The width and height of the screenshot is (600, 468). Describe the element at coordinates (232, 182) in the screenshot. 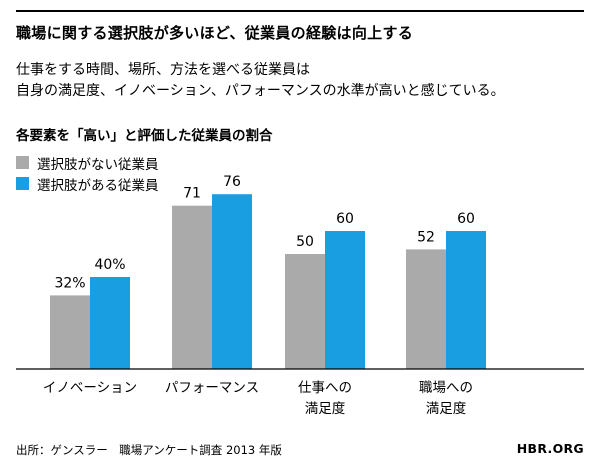

I see `data-label-with-choice-1: 76` at that location.